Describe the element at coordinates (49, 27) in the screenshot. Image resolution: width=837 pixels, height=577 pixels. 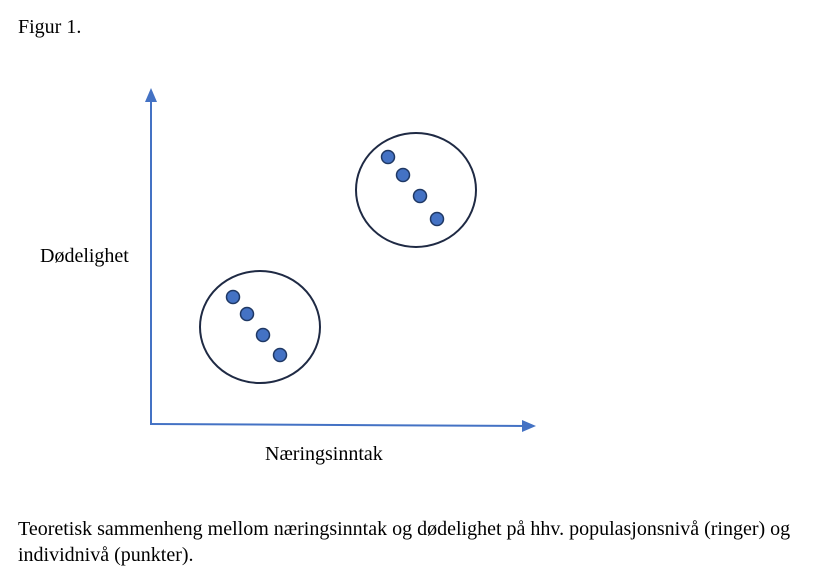
I see `figure-title: Figur 1.` at that location.